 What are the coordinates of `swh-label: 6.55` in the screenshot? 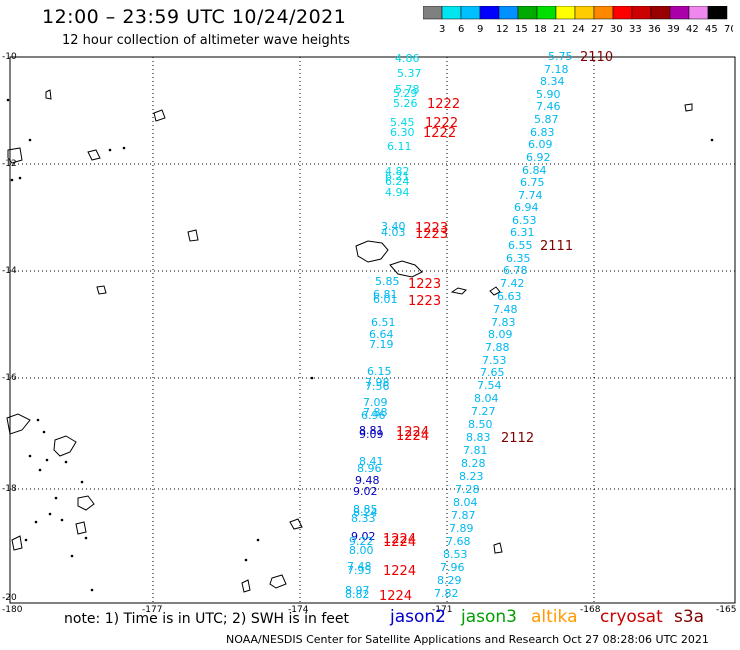 It's located at (520, 245).